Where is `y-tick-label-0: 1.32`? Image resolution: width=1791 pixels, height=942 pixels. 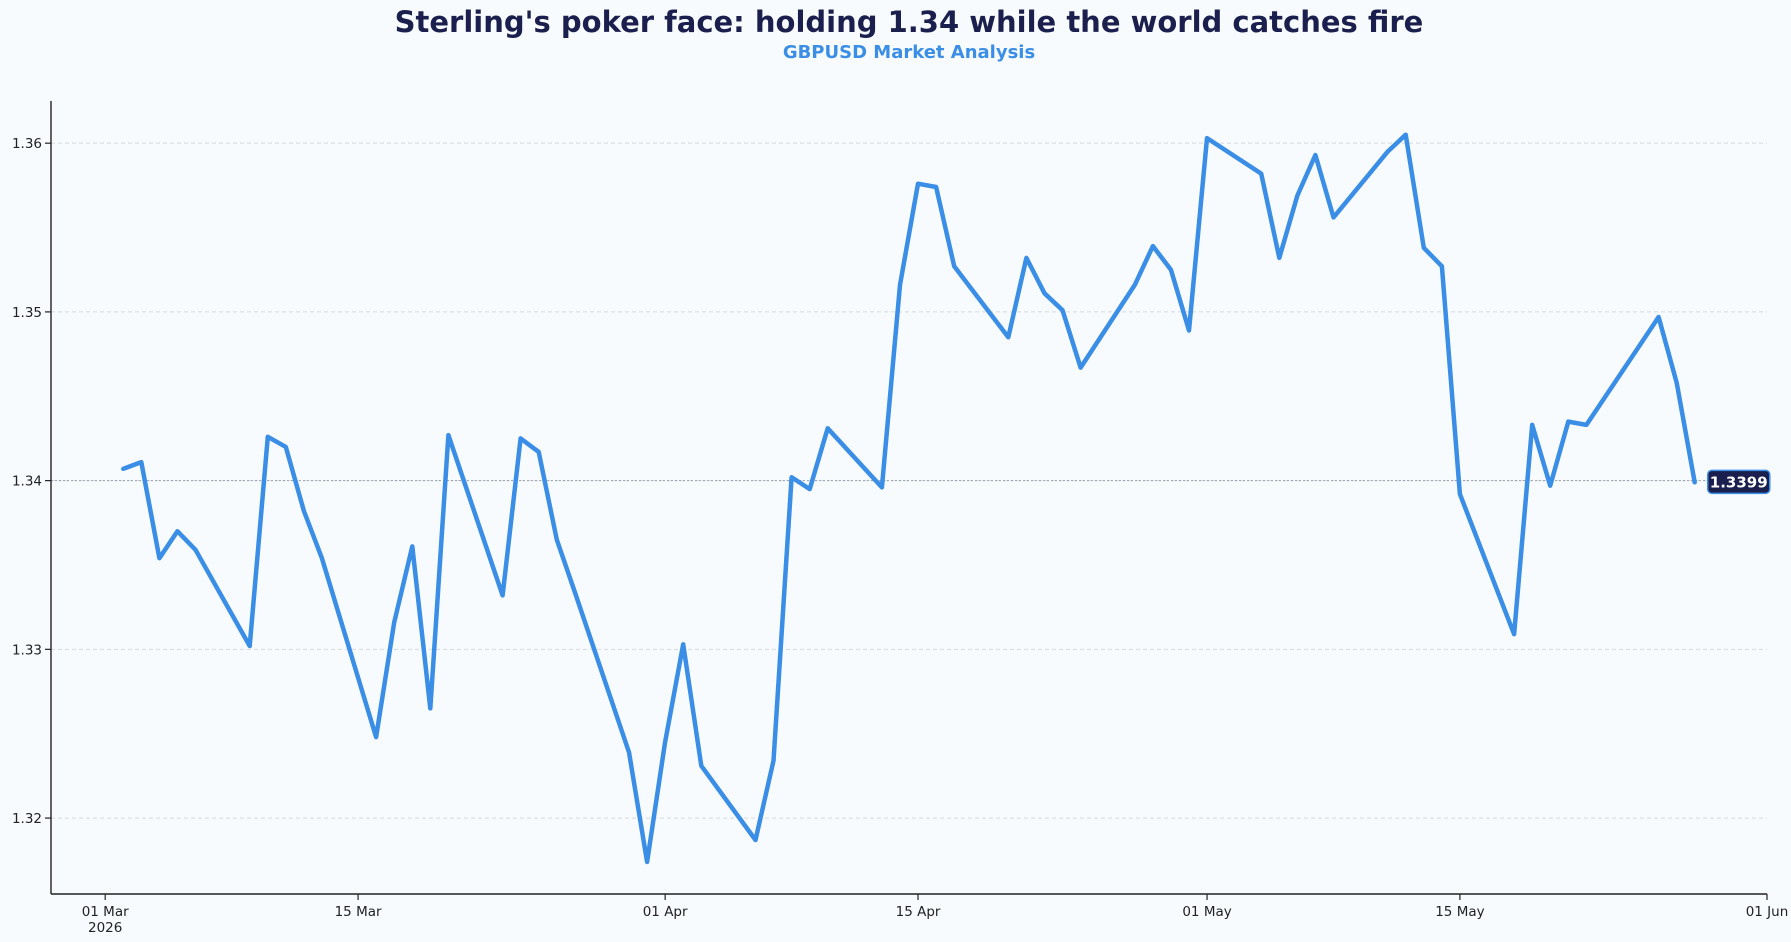 y-tick-label-0: 1.32 is located at coordinates (27, 819).